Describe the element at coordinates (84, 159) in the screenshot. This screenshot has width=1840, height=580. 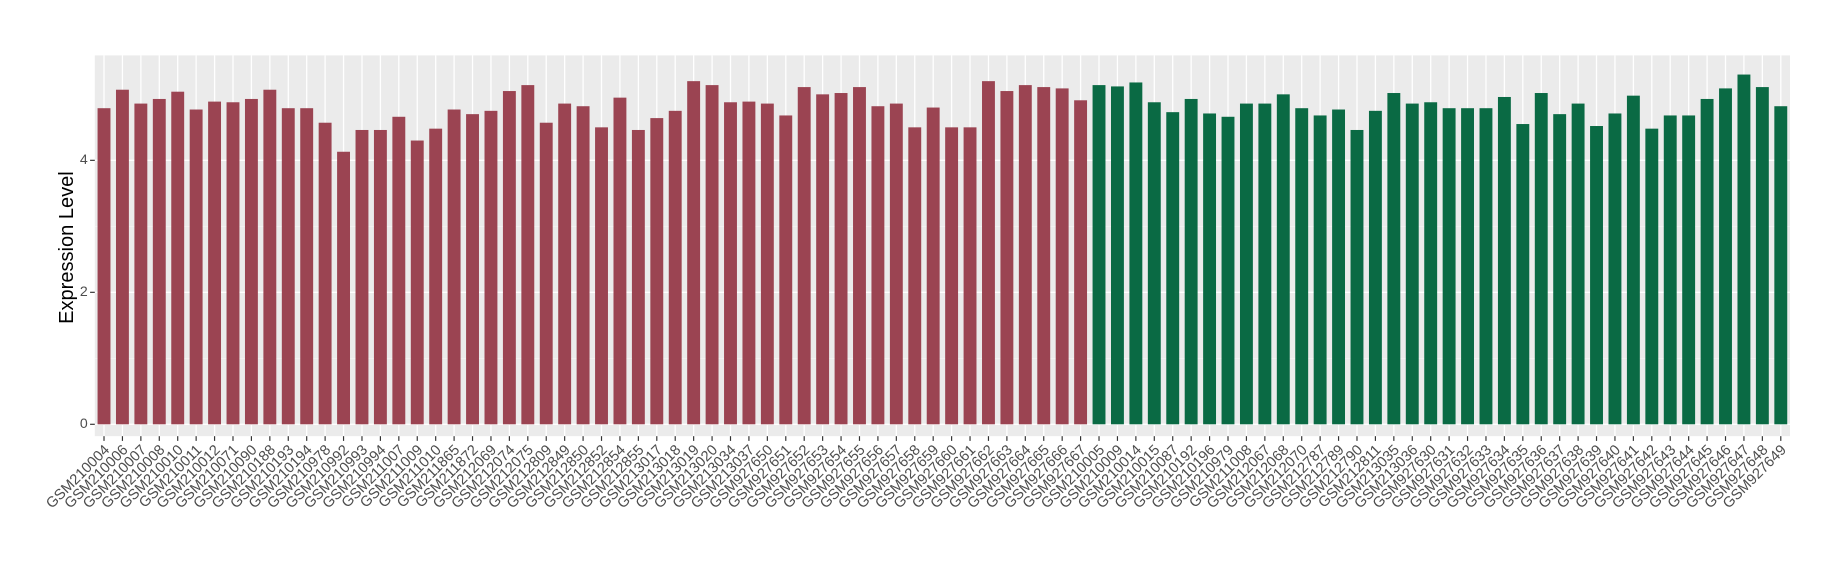
I see `y-tick-label: 4` at that location.